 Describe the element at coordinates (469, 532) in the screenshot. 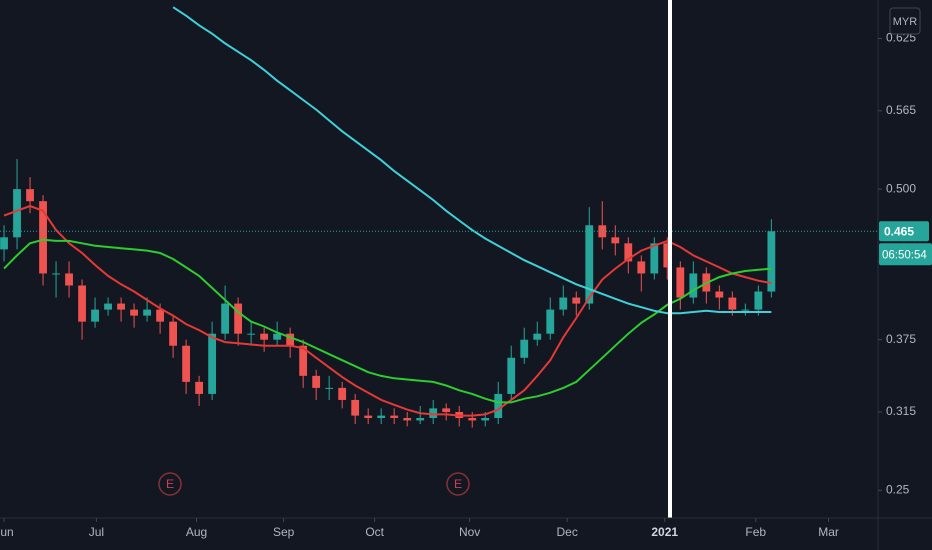

I see `x-tick-label: Nov` at that location.